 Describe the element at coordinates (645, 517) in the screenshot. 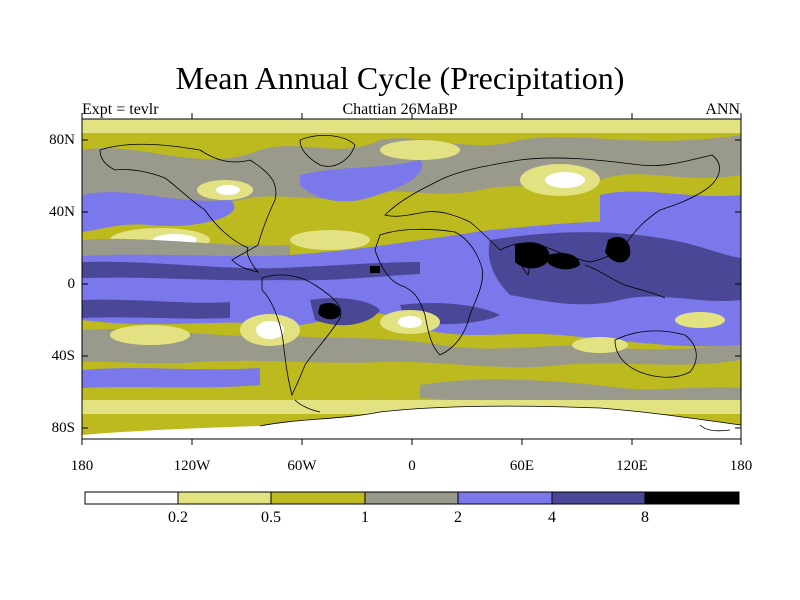

I see `colorbar-label-8: 8` at that location.